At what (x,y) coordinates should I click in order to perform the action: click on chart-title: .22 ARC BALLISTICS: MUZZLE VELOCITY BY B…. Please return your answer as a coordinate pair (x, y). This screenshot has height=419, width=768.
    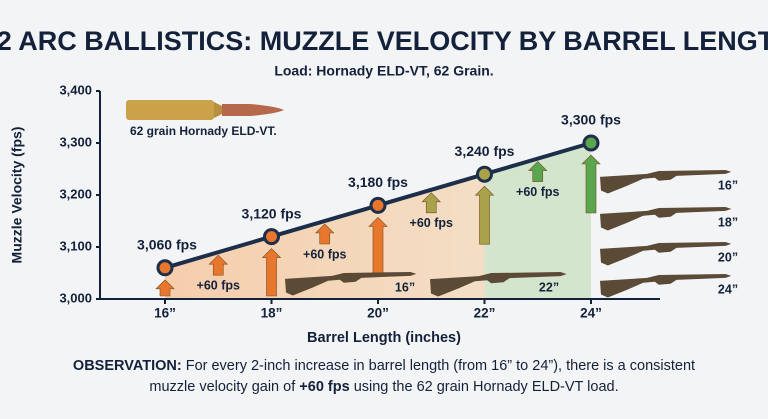
    Looking at the image, I should click on (384, 41).